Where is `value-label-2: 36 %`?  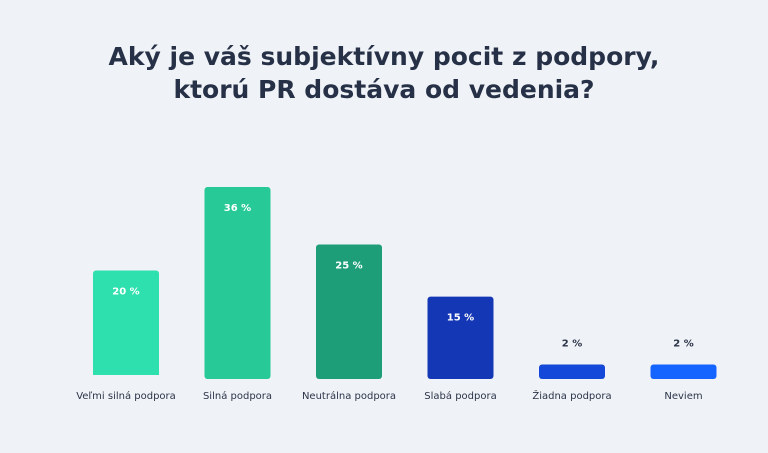
value-label-2: 36 % is located at coordinates (237, 208).